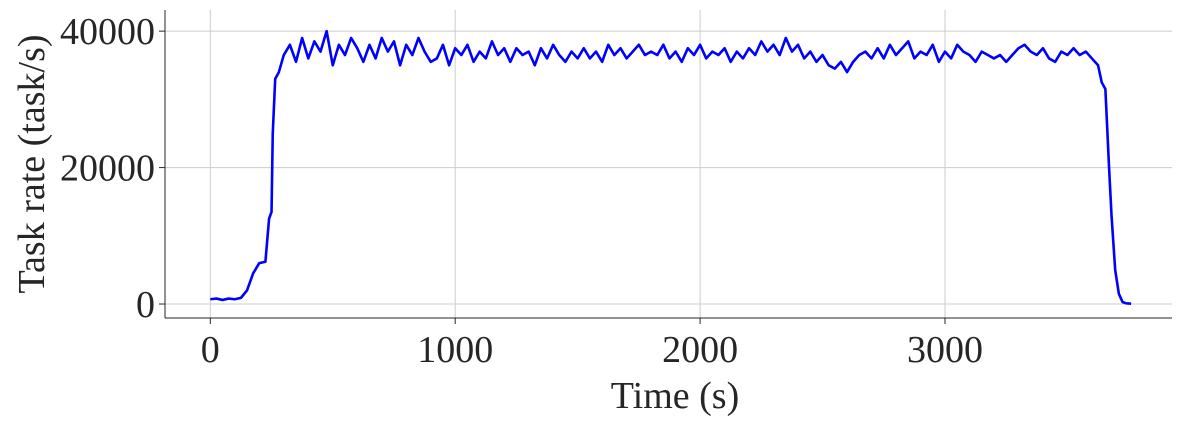 This screenshot has height=430, width=1182. I want to click on y-axis-label: Task rate (task/s), so click(32, 163).